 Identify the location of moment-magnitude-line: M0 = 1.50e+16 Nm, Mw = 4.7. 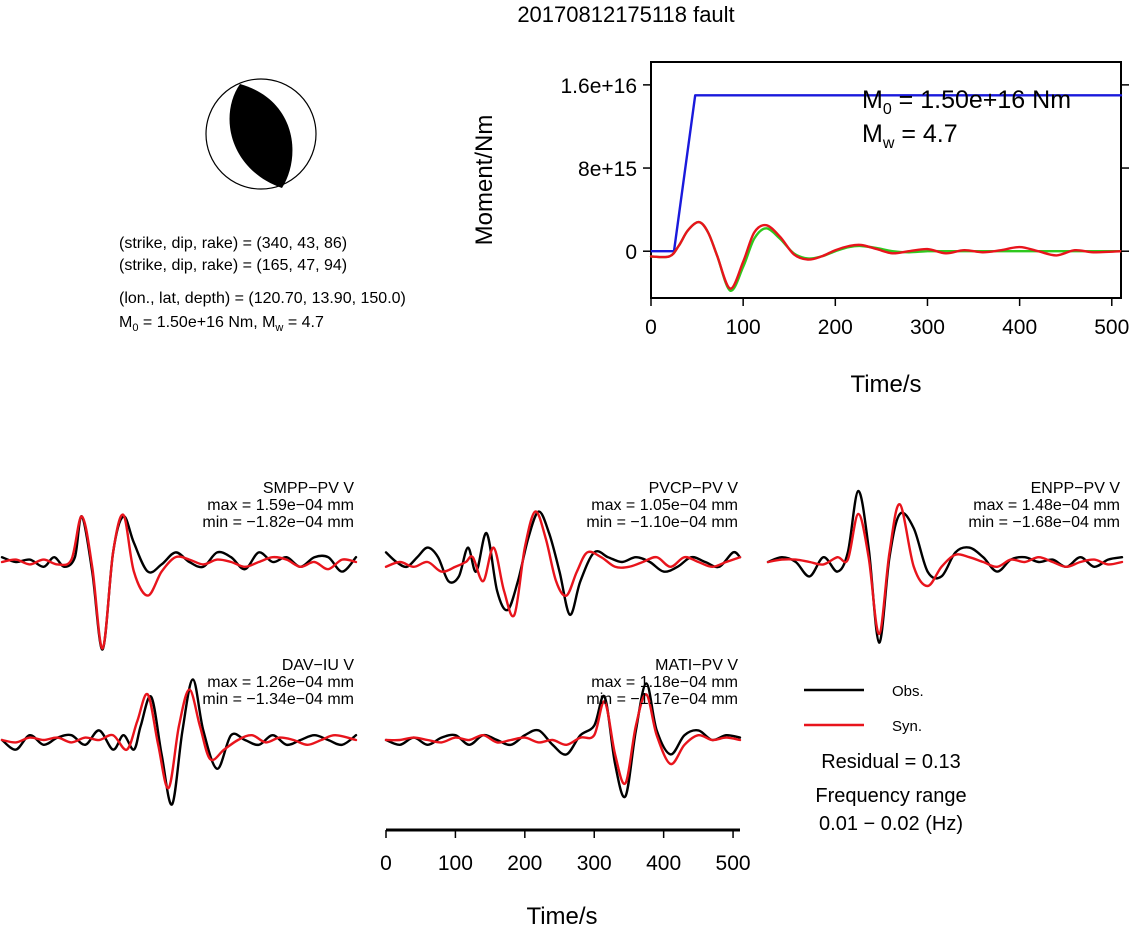
(221, 324).